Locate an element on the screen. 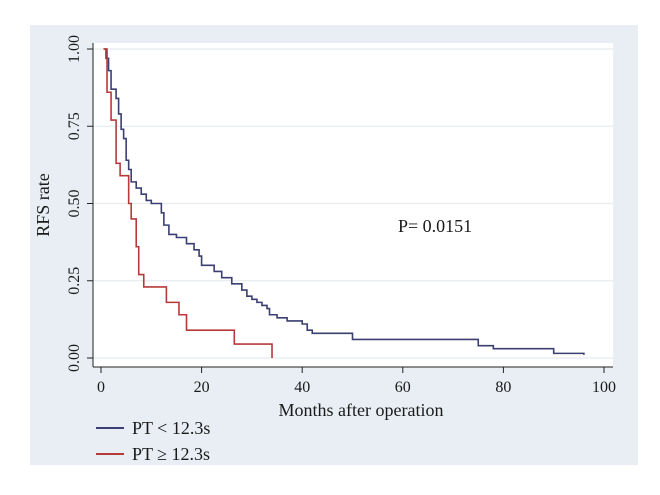 The width and height of the screenshot is (660, 495). y-tick-label: 0.00 is located at coordinates (74, 358).